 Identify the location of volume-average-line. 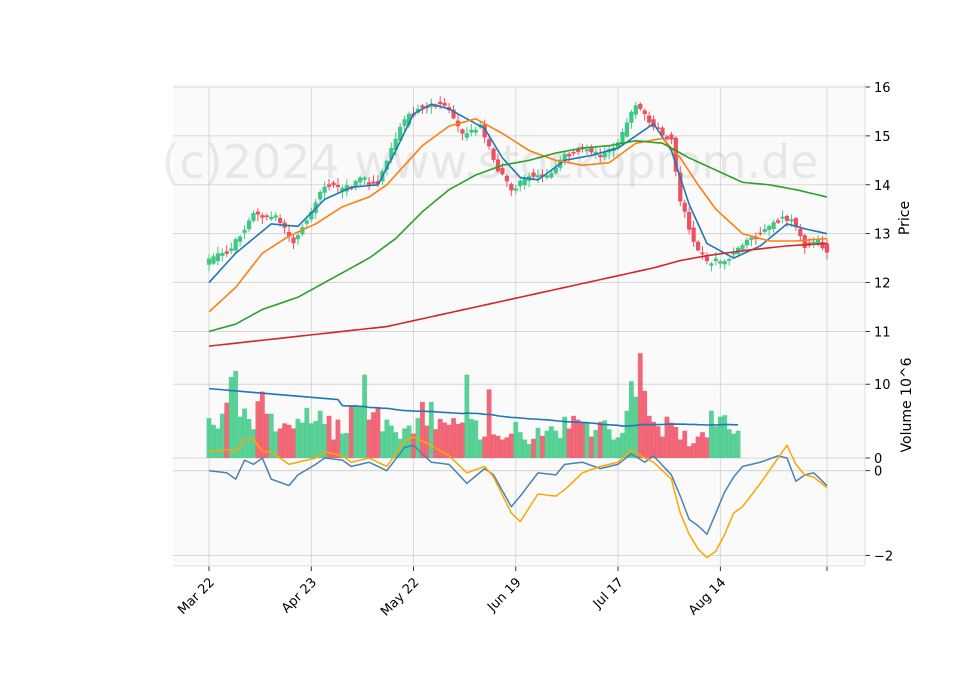
(473, 407).